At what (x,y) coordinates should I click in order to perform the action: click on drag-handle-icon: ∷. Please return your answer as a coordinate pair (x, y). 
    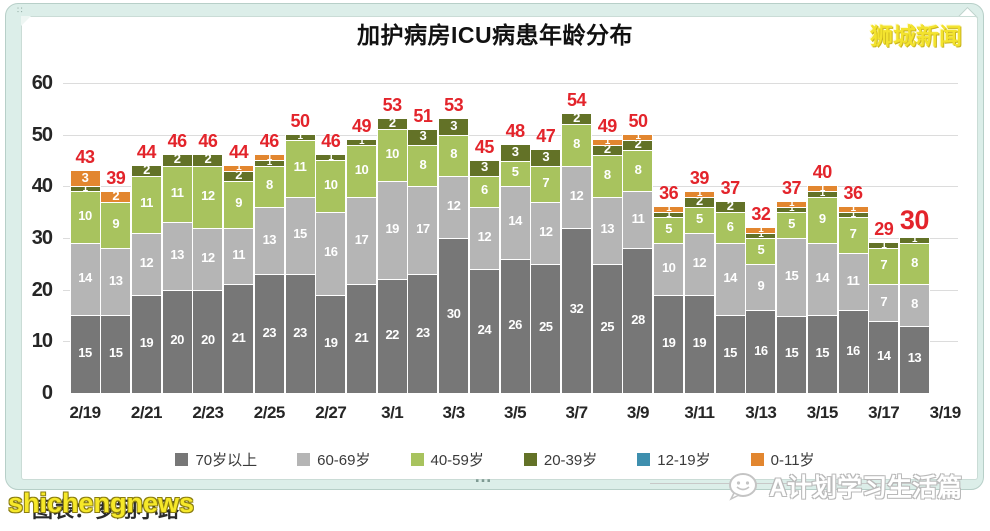
    Looking at the image, I should click on (20, 10).